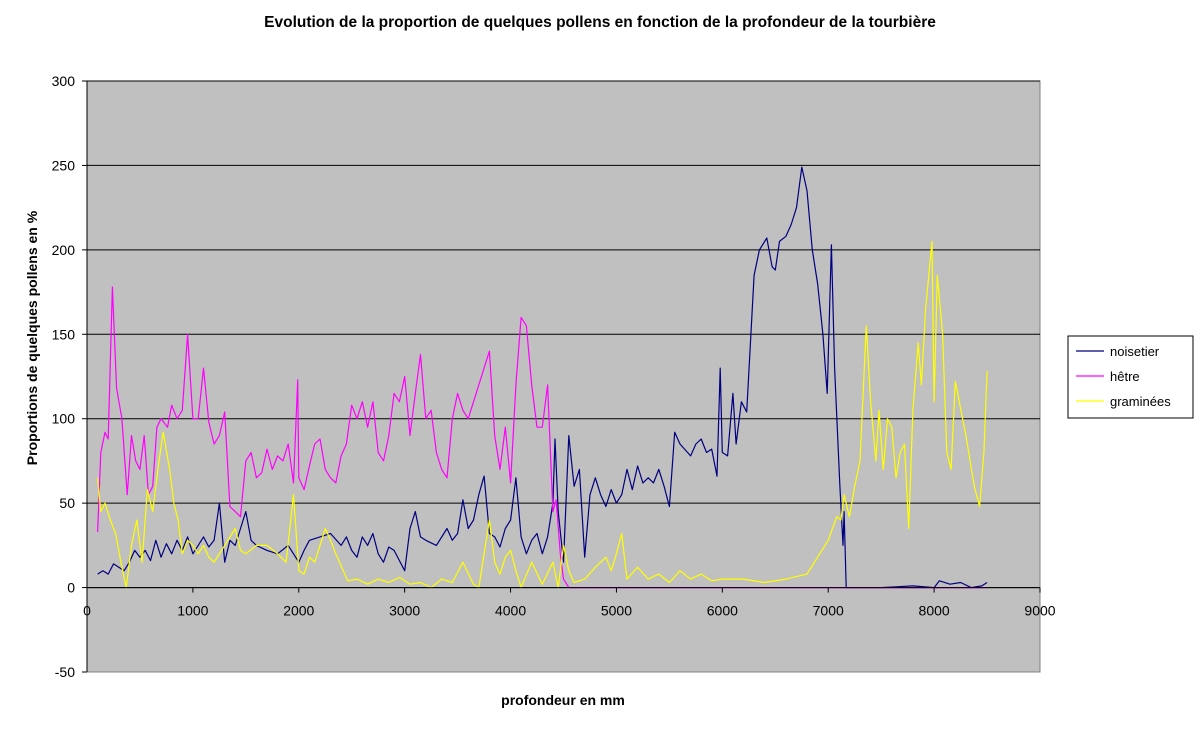 This screenshot has width=1200, height=733. I want to click on y-tick-label: 100, so click(64, 419).